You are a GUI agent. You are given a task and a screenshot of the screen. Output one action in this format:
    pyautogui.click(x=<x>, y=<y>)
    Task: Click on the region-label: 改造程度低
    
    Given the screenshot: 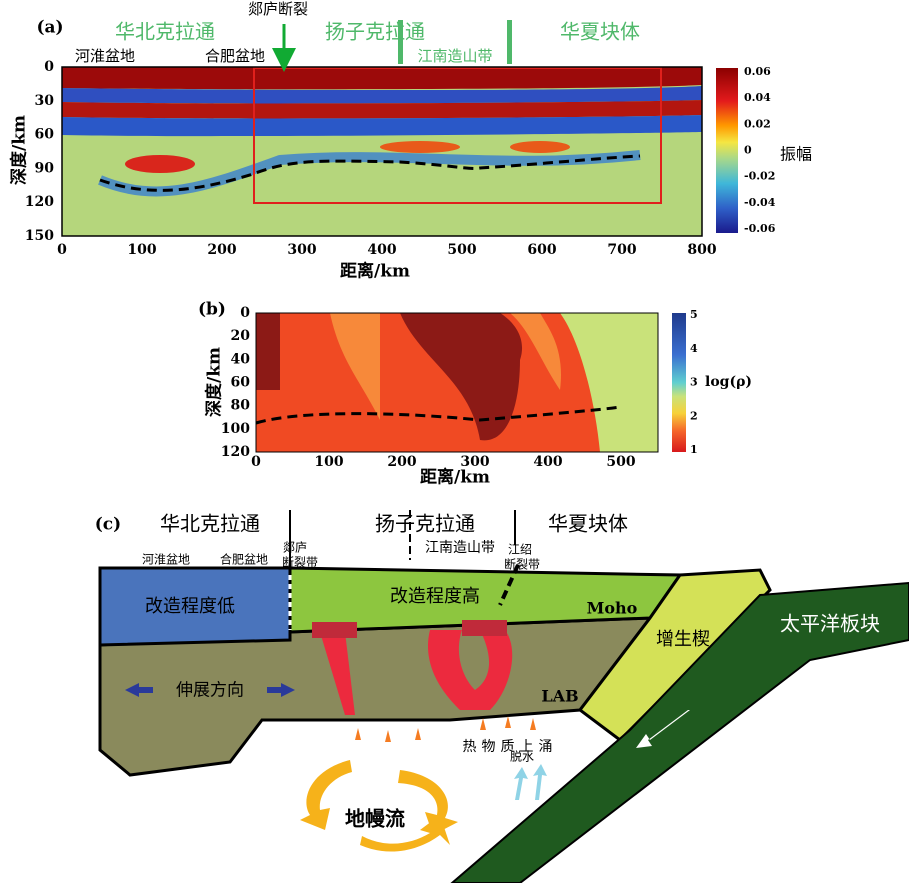 What is the action you would take?
    pyautogui.click(x=190, y=606)
    